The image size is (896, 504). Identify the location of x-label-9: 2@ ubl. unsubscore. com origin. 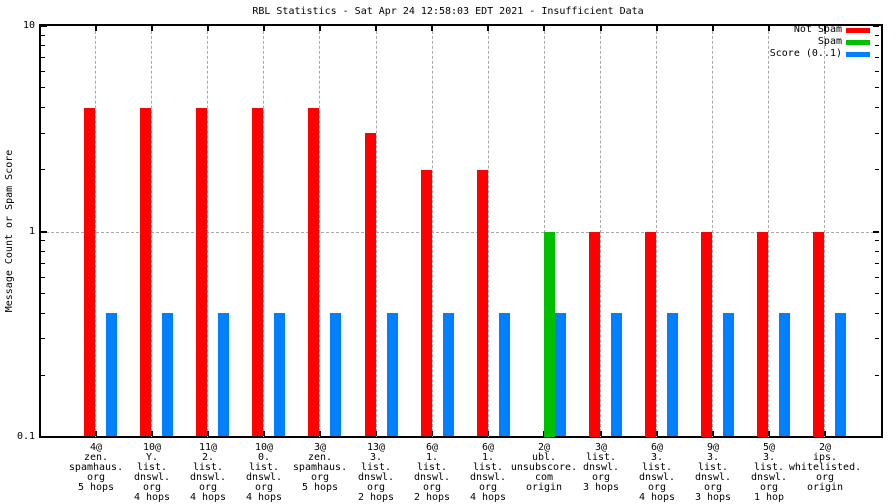
(544, 467).